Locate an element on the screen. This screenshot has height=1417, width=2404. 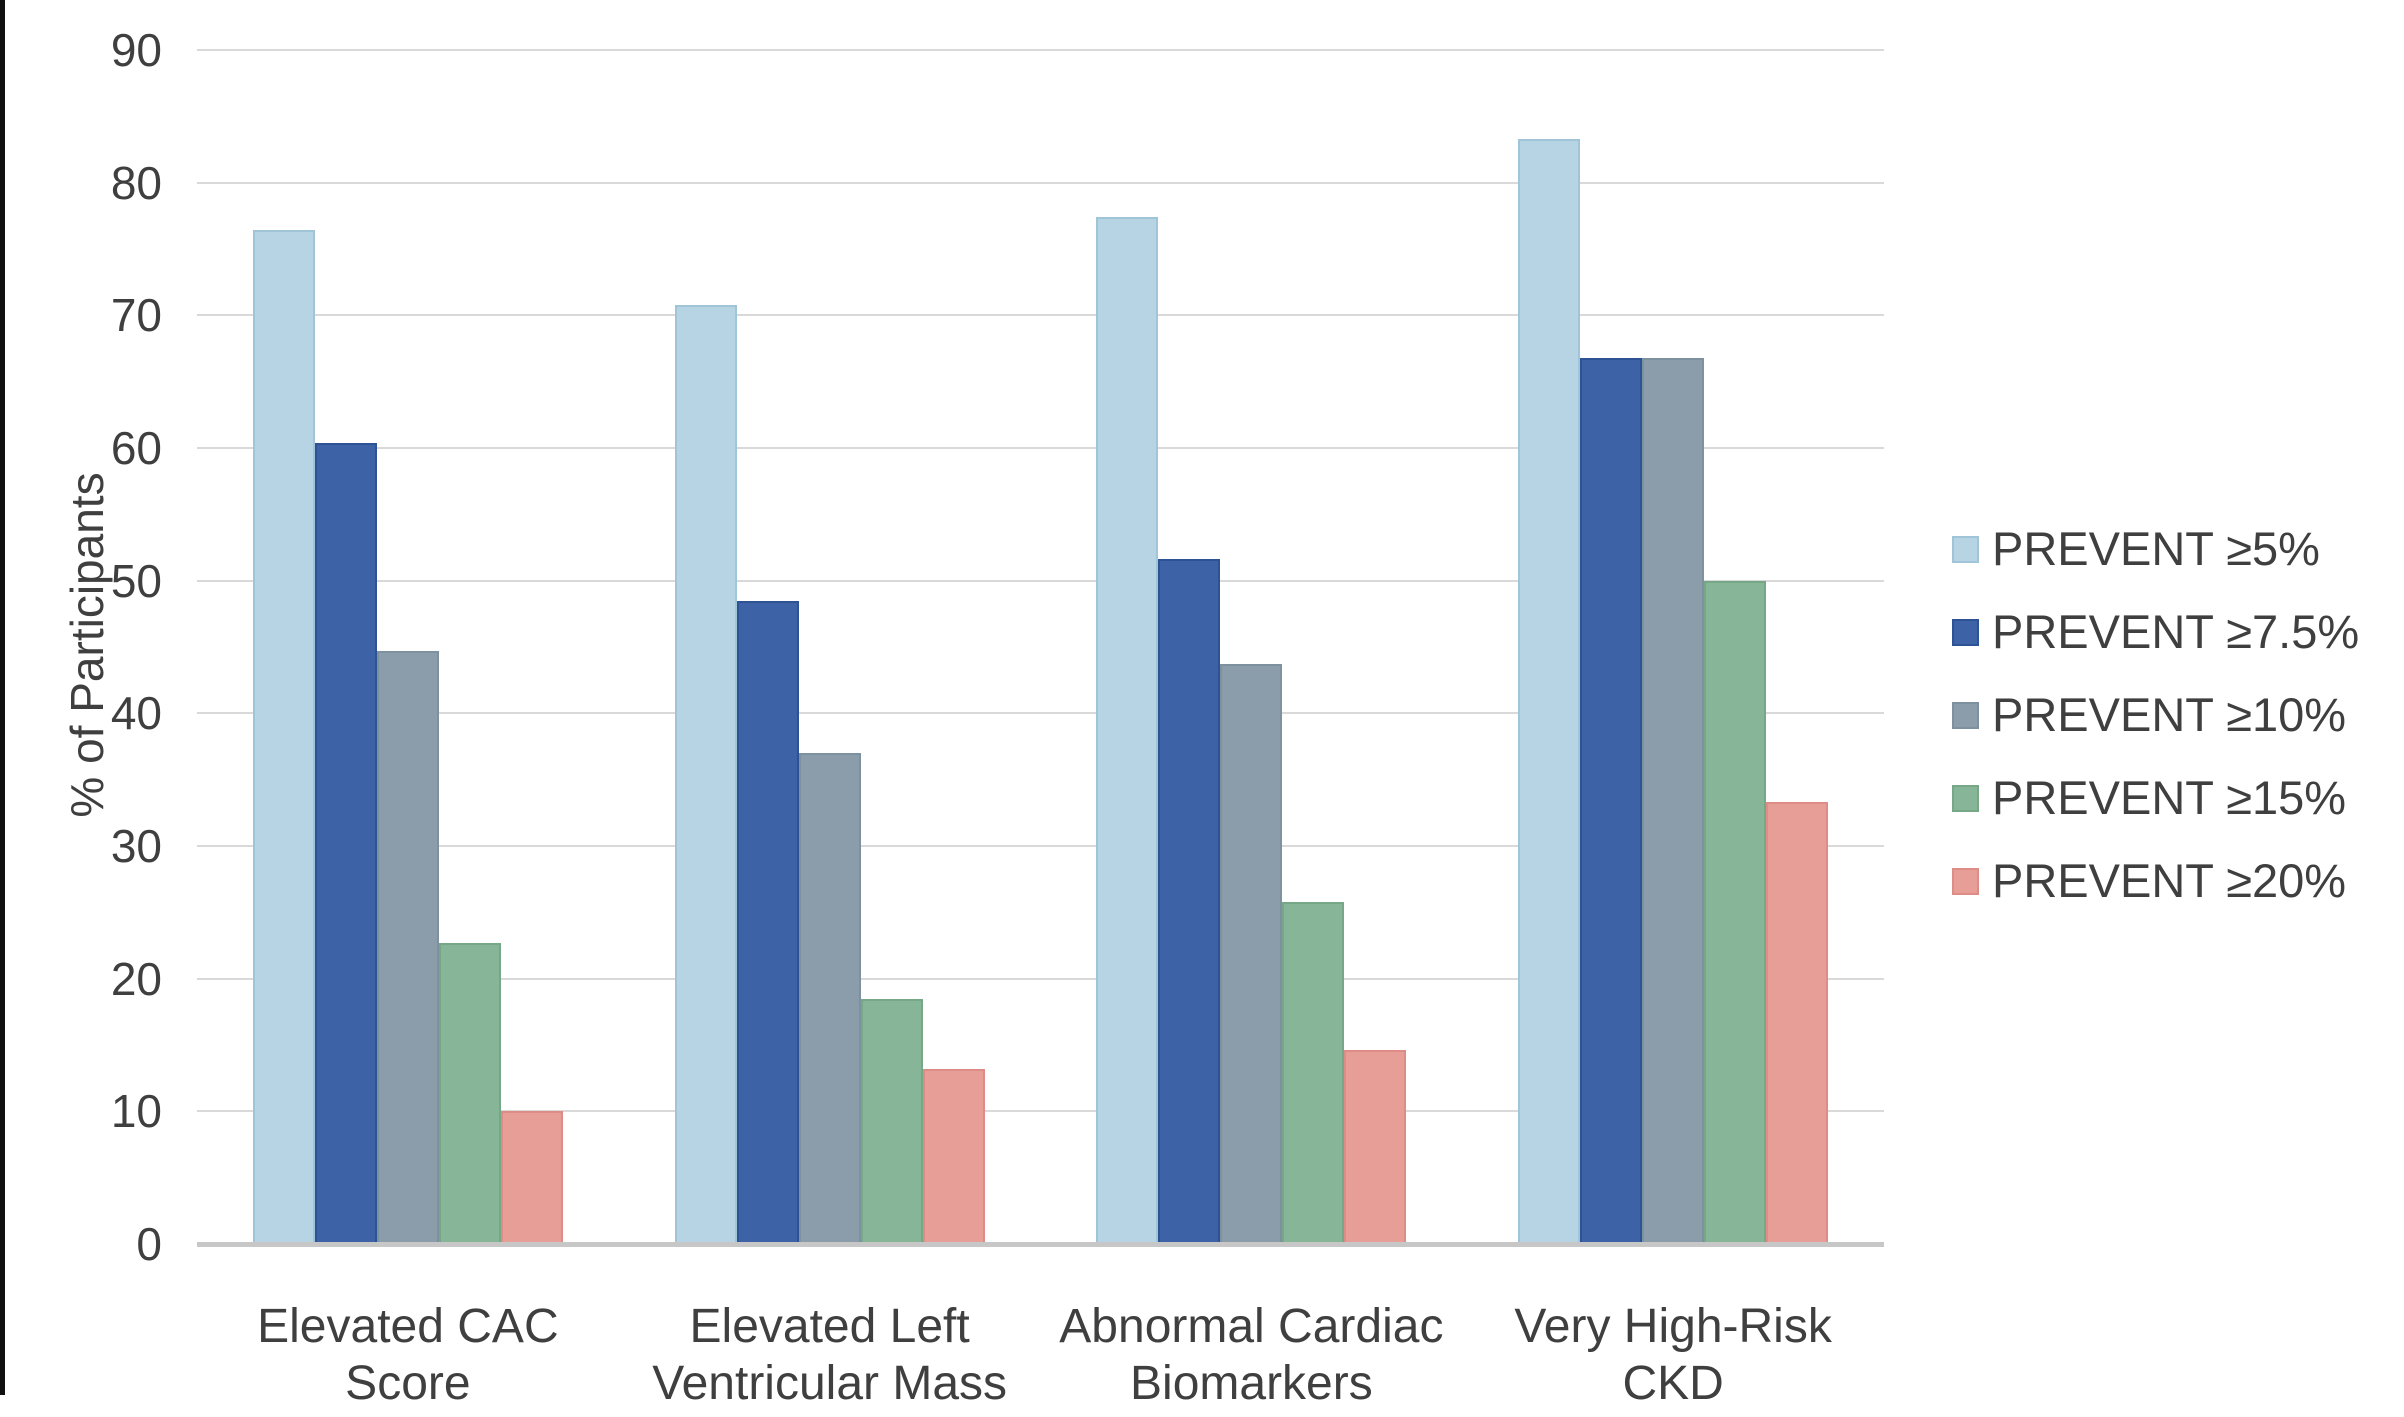
legend-label: PREVENT ≥15% is located at coordinates (2169, 797).